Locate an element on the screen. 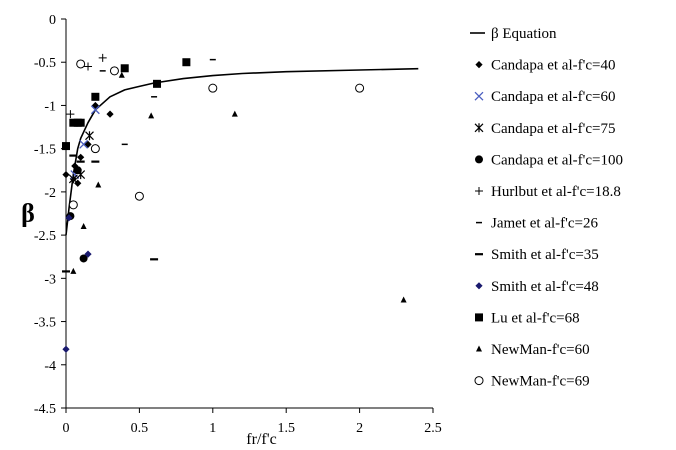 The width and height of the screenshot is (676, 450). x-tick-label: 1.5 is located at coordinates (286, 428).